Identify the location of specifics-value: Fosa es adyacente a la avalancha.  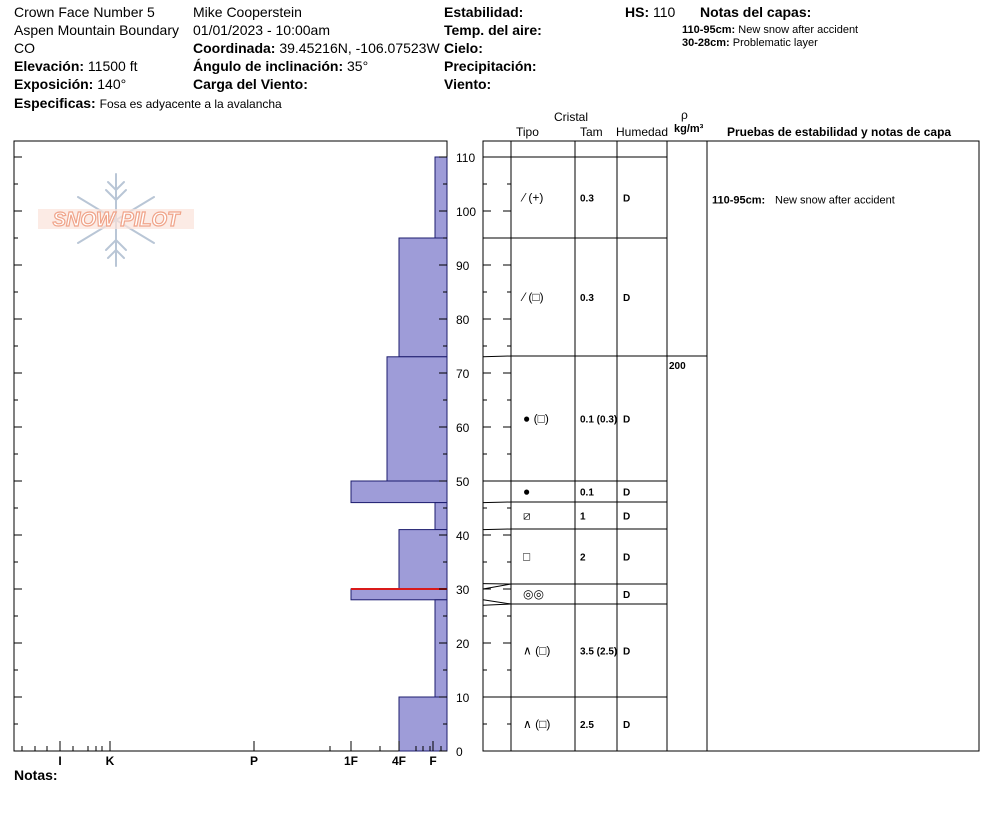
(190, 104).